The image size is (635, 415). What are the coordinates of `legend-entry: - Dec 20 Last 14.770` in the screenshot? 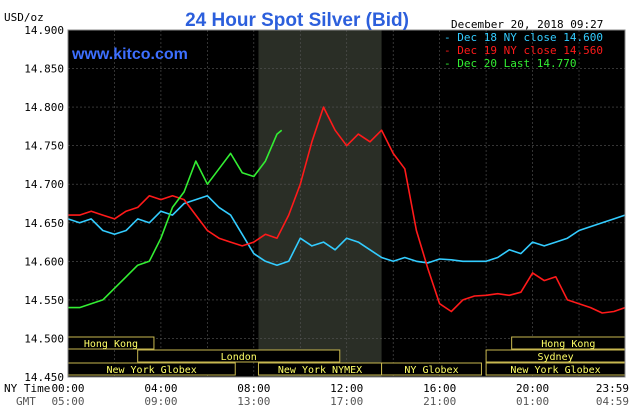 It's located at (510, 63).